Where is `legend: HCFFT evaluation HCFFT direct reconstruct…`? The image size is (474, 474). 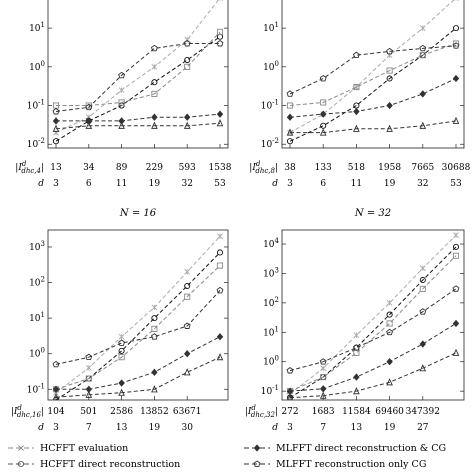 legend: HCFFT evaluation HCFFT direct reconstruct… is located at coordinates (227, 456).